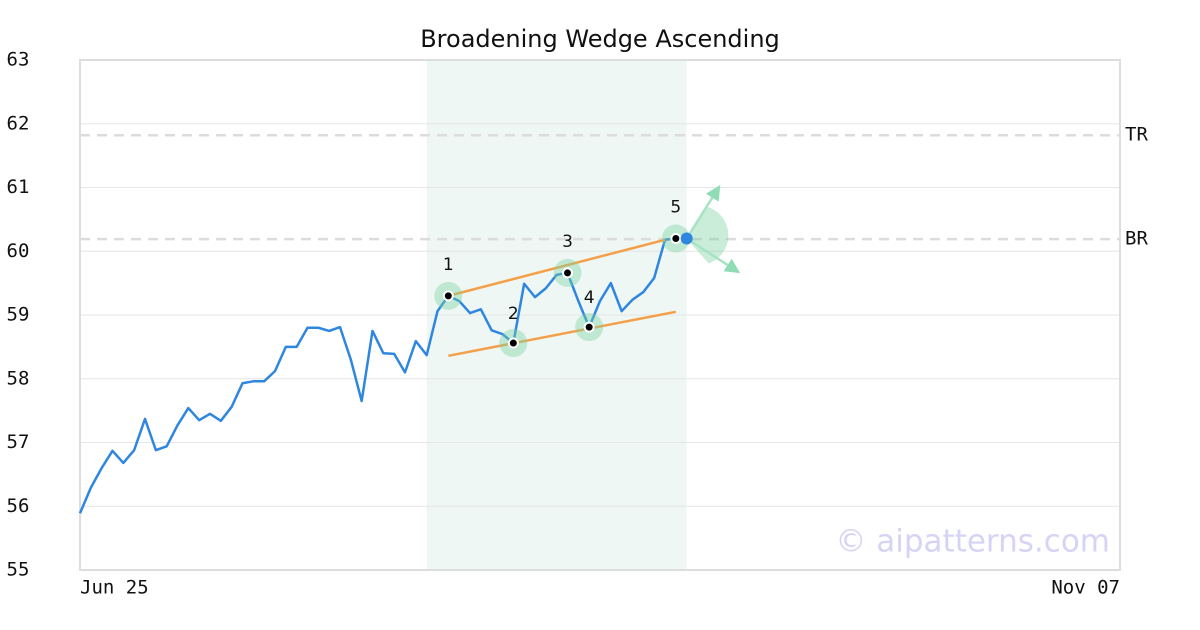 This screenshot has height=630, width=1200. I want to click on y-tick-label: 56, so click(18, 506).